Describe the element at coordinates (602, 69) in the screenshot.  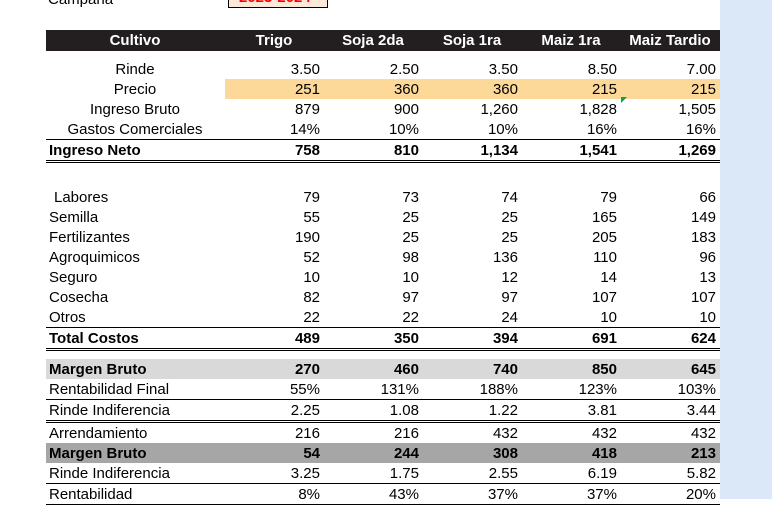
I see `cell-value: 8.50` at that location.